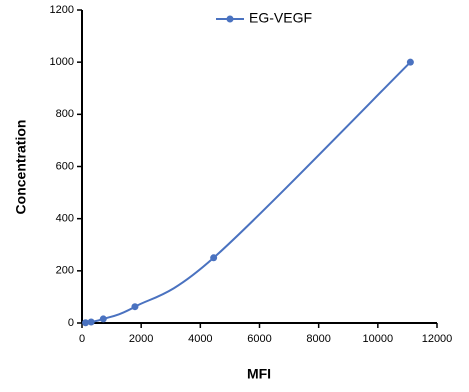 The height and width of the screenshot is (392, 469). Describe the element at coordinates (21, 167) in the screenshot. I see `y-axis-title: Concentration` at that location.